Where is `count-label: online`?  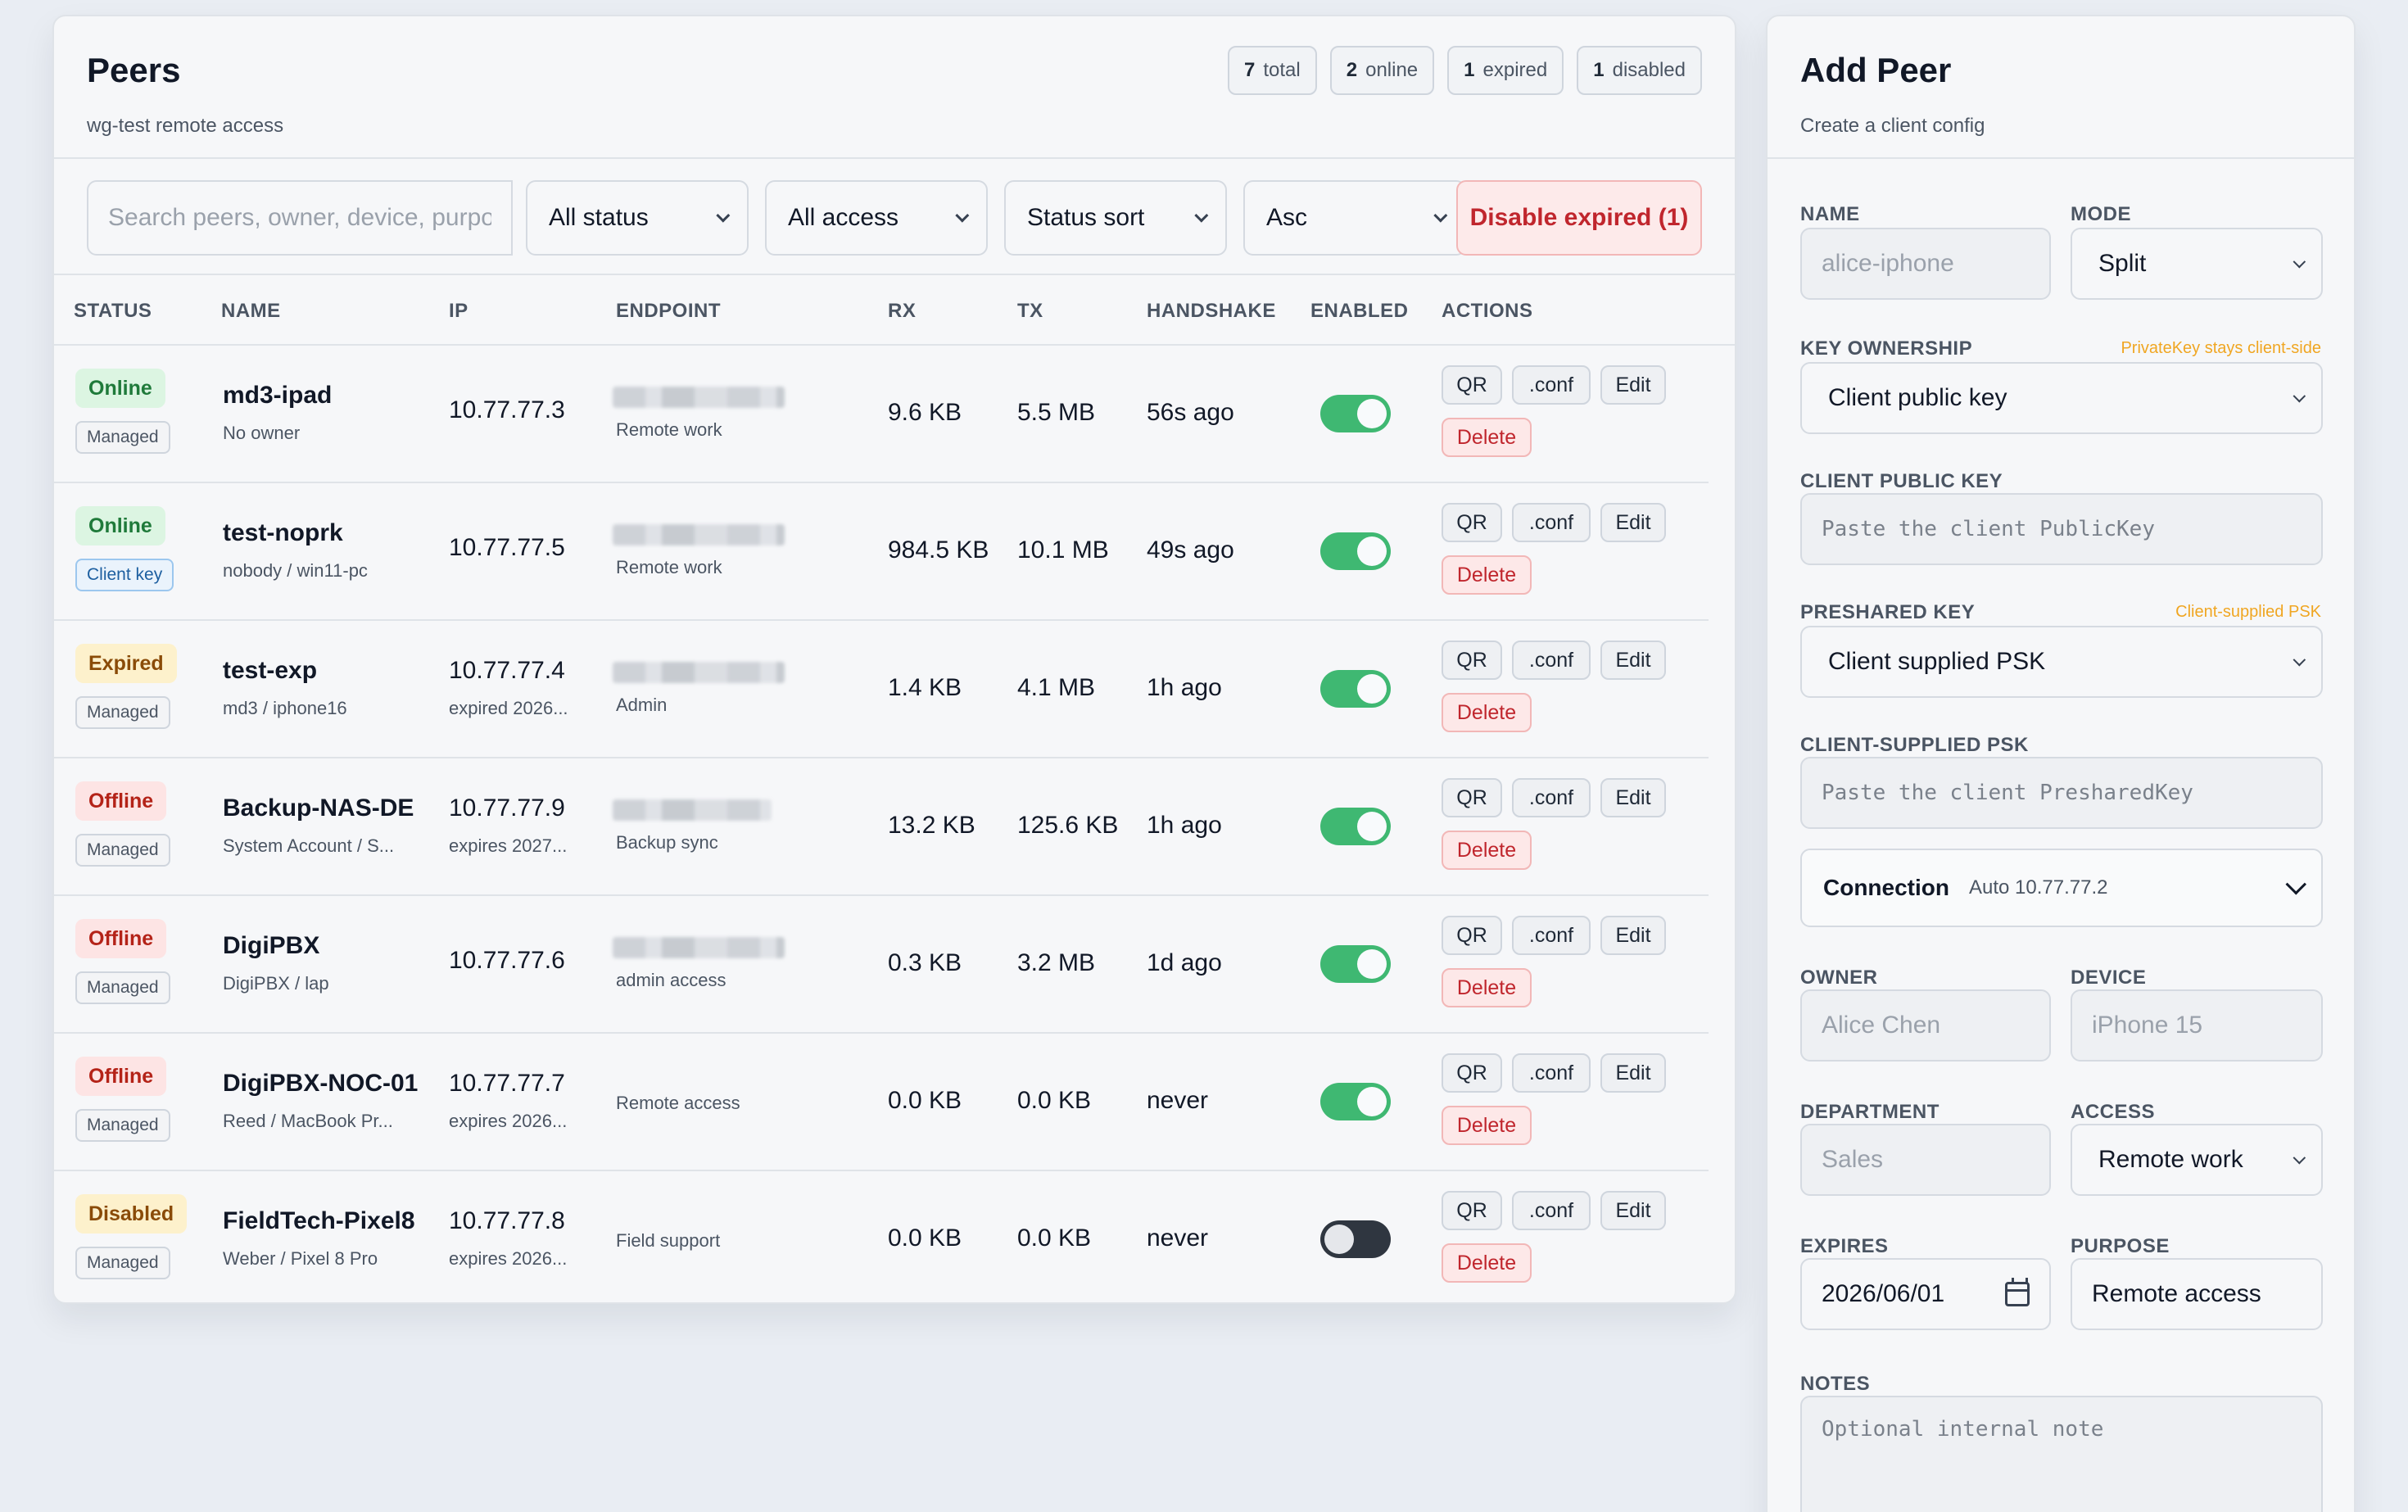 count-label: online is located at coordinates (1392, 70).